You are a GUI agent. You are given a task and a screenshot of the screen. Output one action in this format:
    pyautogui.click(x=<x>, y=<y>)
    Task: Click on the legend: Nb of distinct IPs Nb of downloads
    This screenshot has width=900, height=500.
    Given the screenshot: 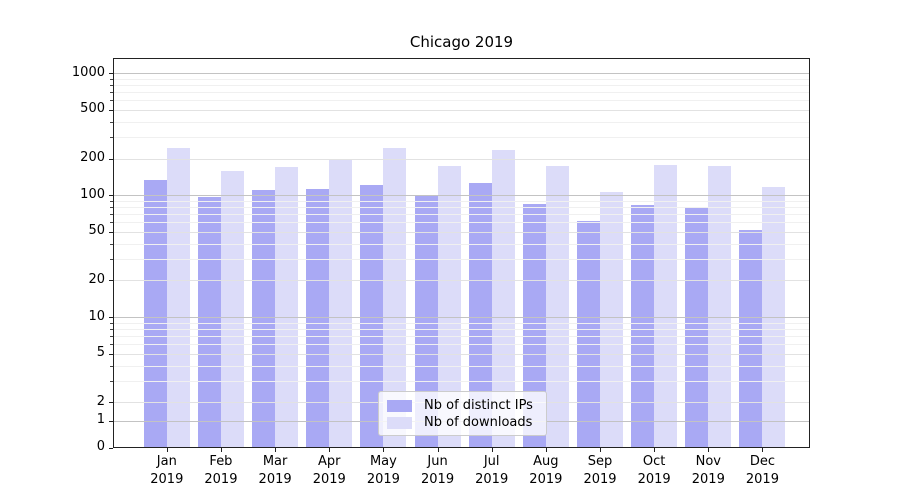 What is the action you would take?
    pyautogui.click(x=462, y=413)
    